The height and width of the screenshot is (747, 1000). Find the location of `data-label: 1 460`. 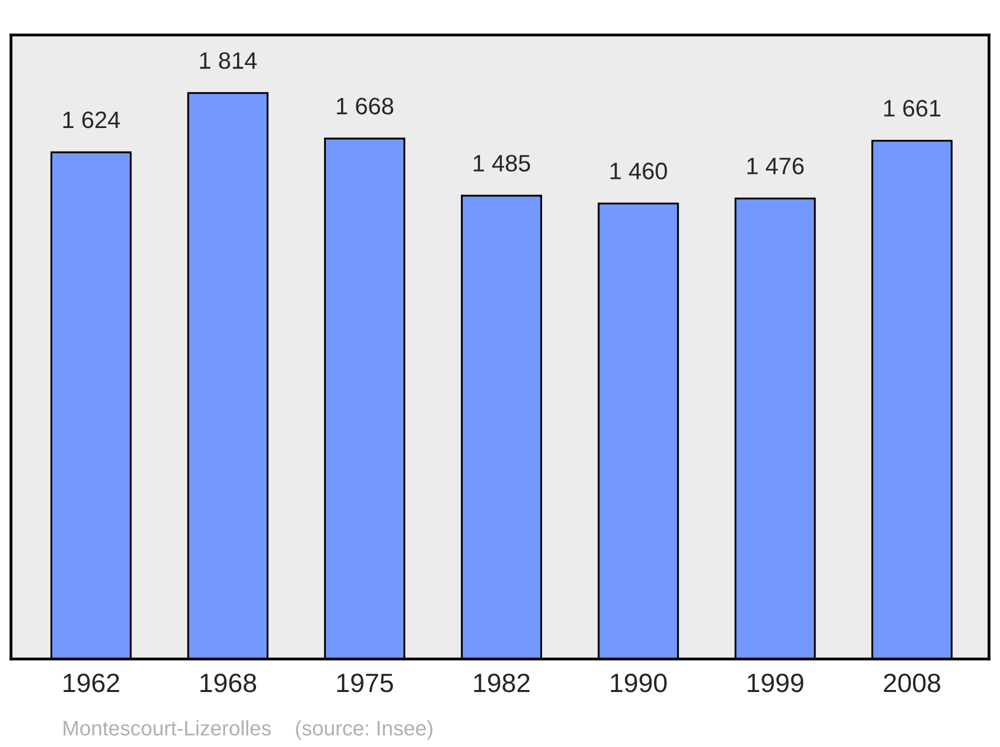

data-label: 1 460 is located at coordinates (638, 171).